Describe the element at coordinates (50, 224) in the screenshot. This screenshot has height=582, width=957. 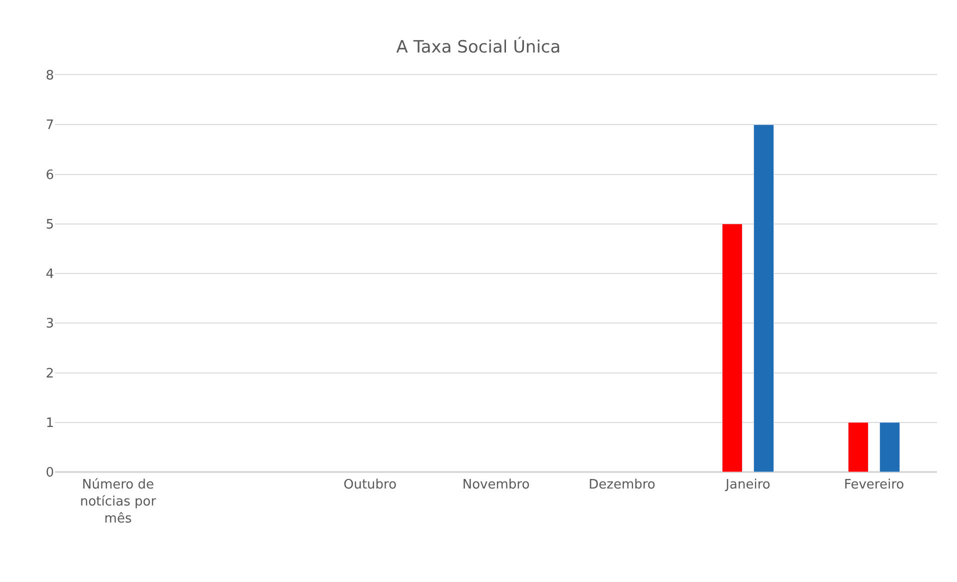
I see `y-tick-label: 5` at that location.